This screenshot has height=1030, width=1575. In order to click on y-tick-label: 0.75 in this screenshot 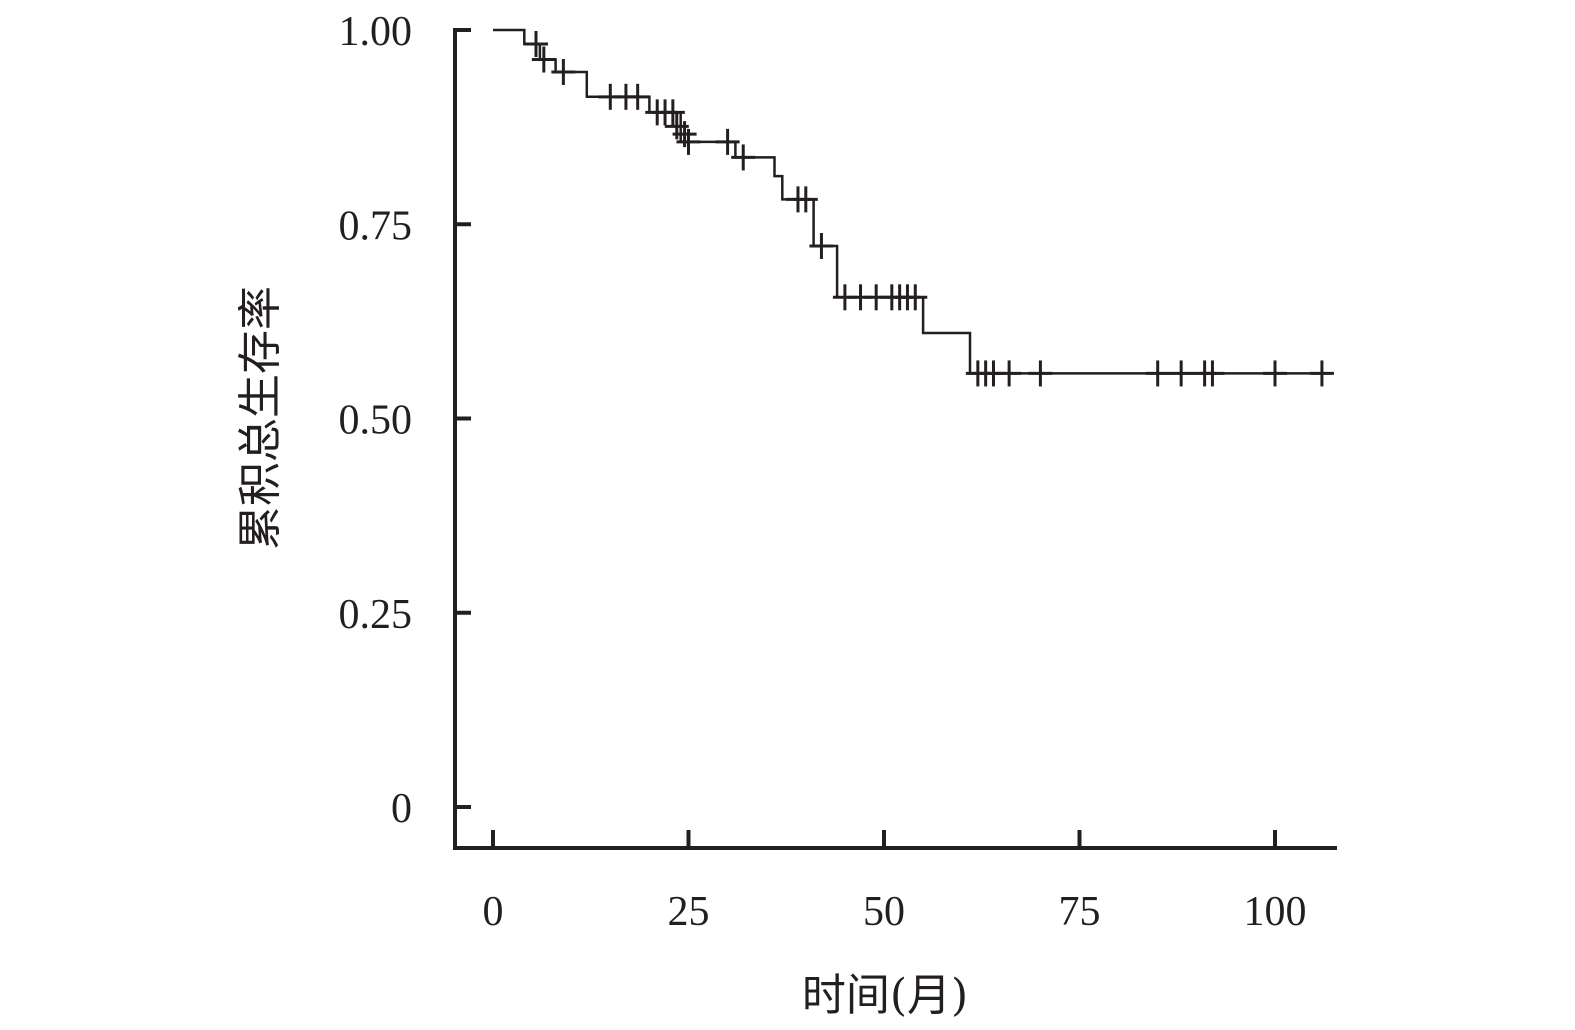, I will do `click(376, 226)`.